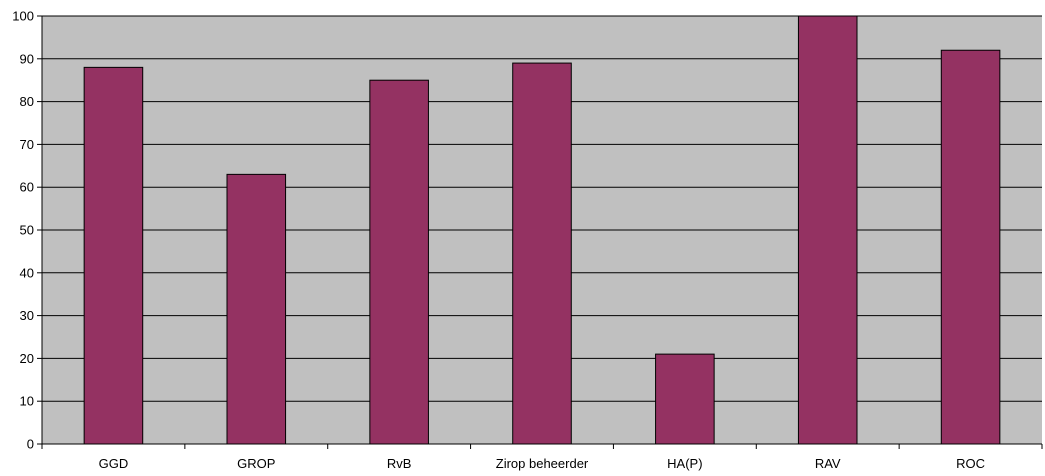 The width and height of the screenshot is (1045, 476). Describe the element at coordinates (27, 144) in the screenshot. I see `y-tick-label: 70` at that location.